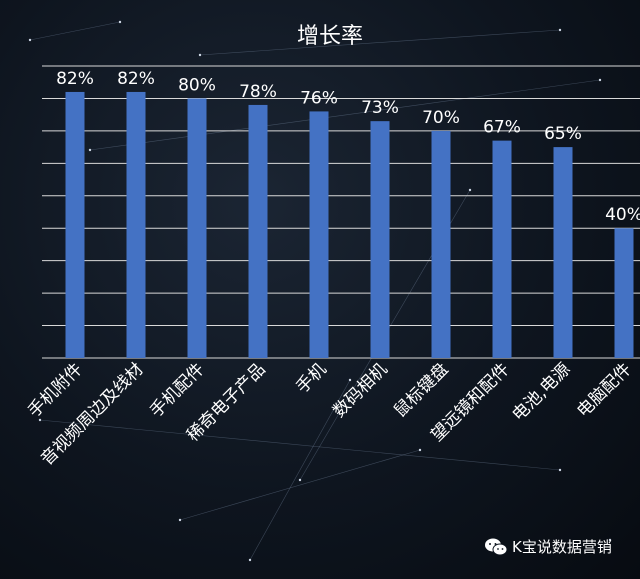 The height and width of the screenshot is (579, 640). What do you see at coordinates (622, 215) in the screenshot?
I see `data-label: 40%` at bounding box center [622, 215].